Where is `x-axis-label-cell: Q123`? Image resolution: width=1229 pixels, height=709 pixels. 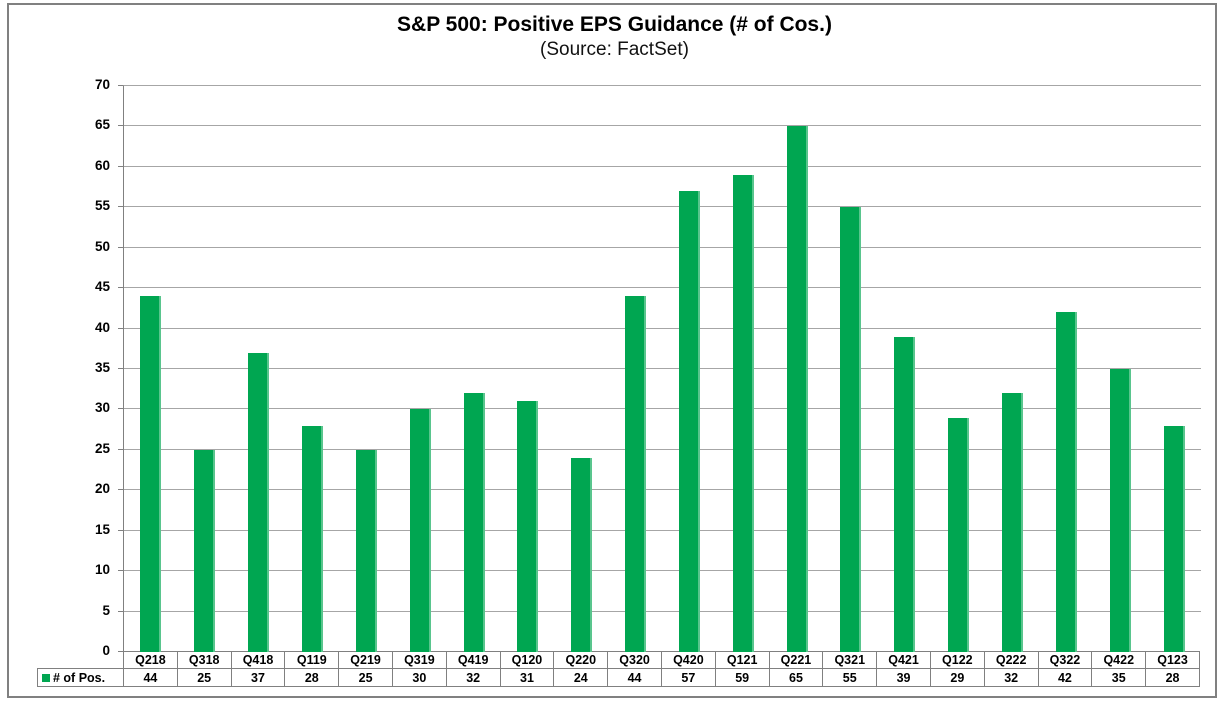 x-axis-label-cell: Q123 is located at coordinates (1172, 660).